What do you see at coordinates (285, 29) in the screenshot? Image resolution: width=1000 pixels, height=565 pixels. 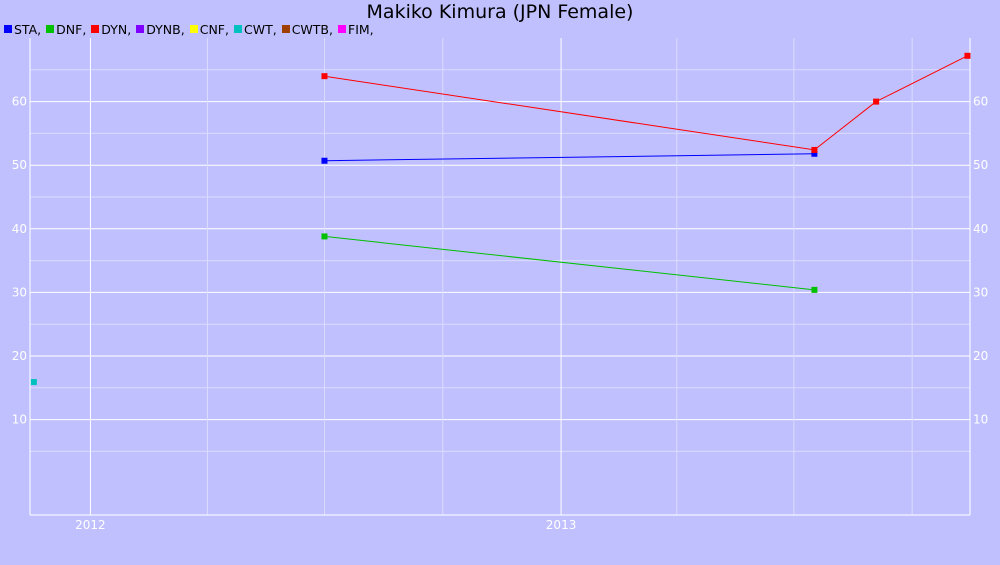 I see `legend-swatch-cwtb` at bounding box center [285, 29].